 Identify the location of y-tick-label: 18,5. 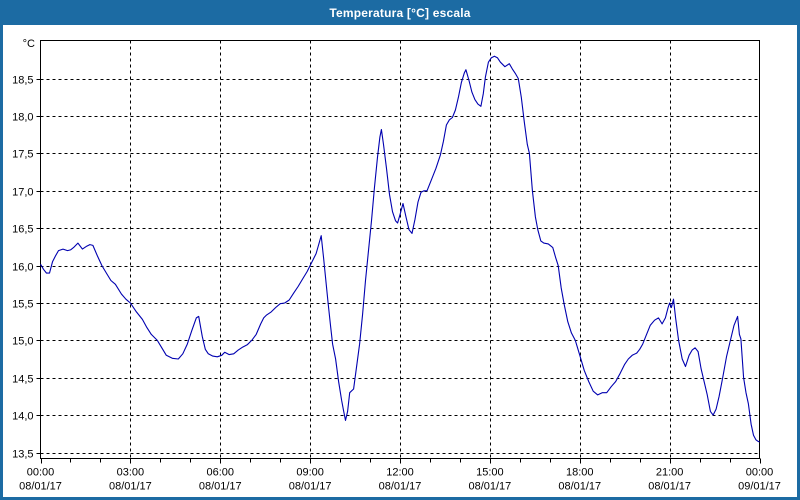
(22, 81).